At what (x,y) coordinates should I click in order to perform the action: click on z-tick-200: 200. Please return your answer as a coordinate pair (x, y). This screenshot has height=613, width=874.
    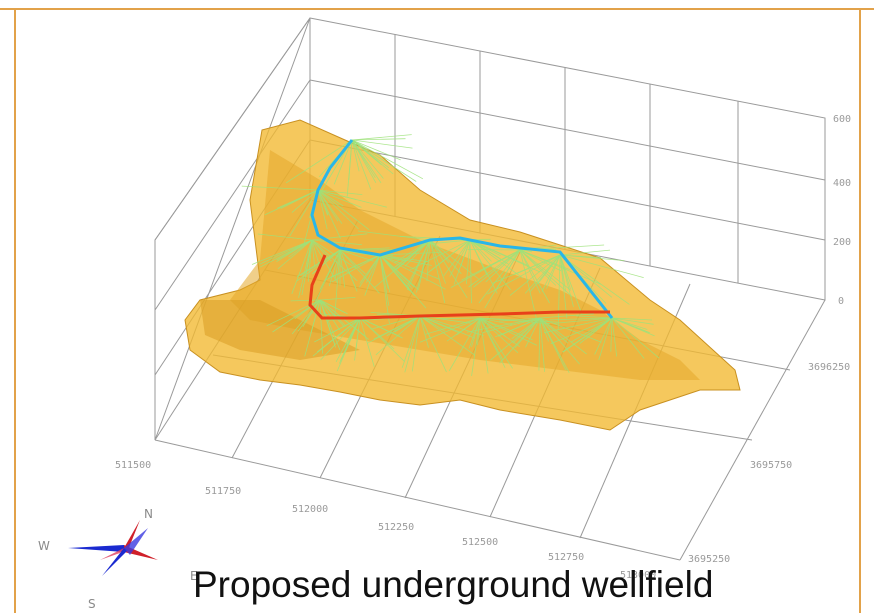
    Looking at the image, I should click on (842, 242).